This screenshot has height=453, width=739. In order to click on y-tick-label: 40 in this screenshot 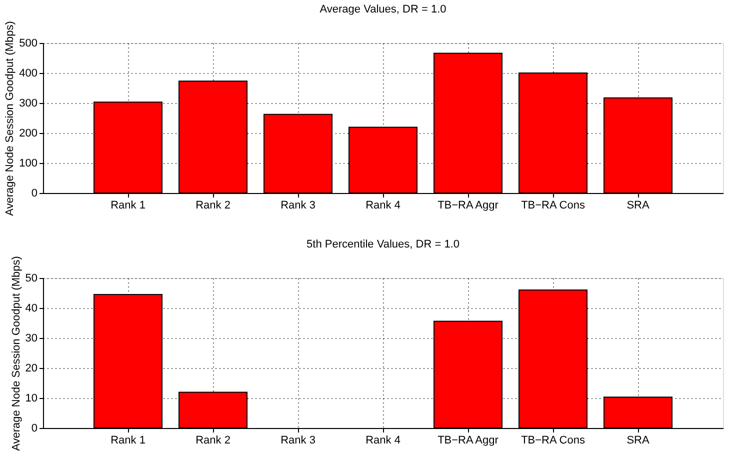, I will do `click(31, 308)`.